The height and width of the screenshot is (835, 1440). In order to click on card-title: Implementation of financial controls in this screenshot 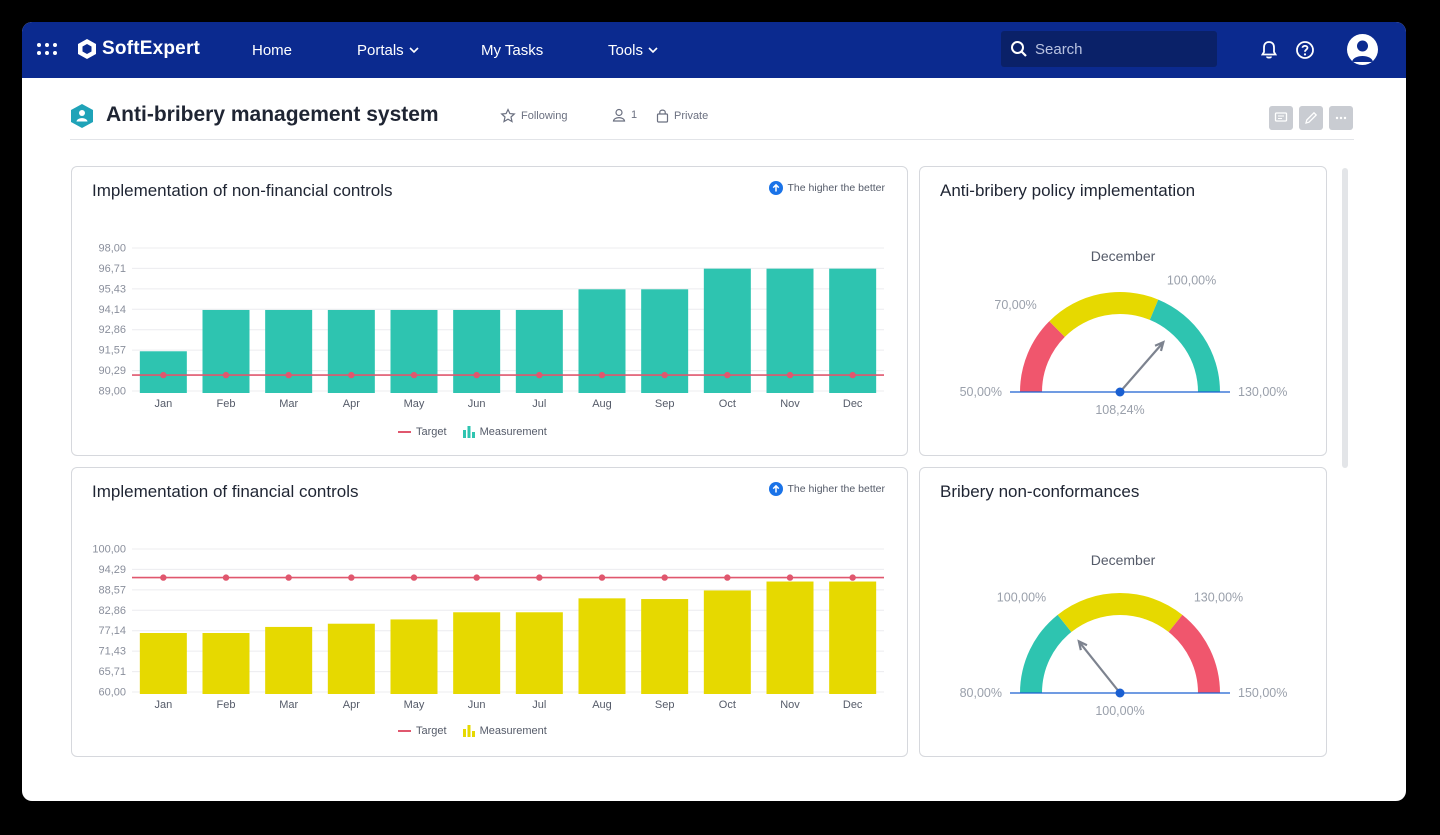, I will do `click(225, 491)`.